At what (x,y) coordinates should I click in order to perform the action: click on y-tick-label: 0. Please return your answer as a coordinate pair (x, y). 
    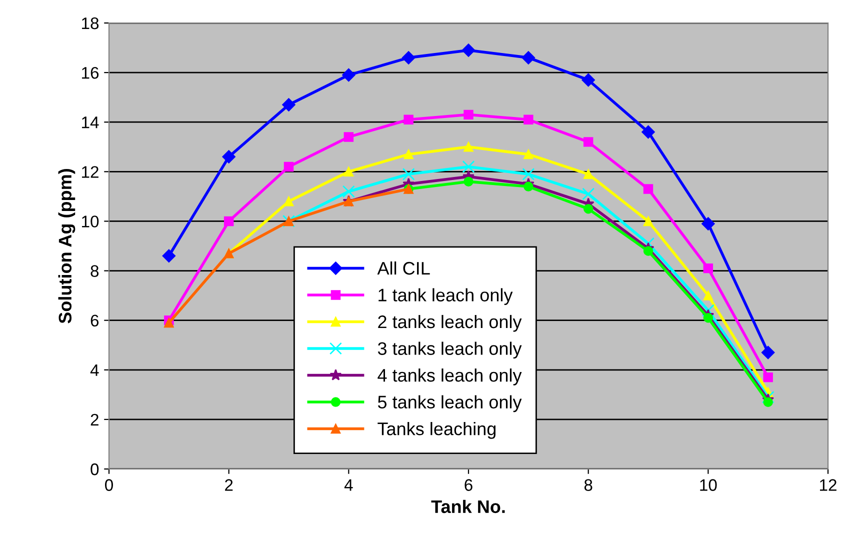
    Looking at the image, I should click on (94, 469).